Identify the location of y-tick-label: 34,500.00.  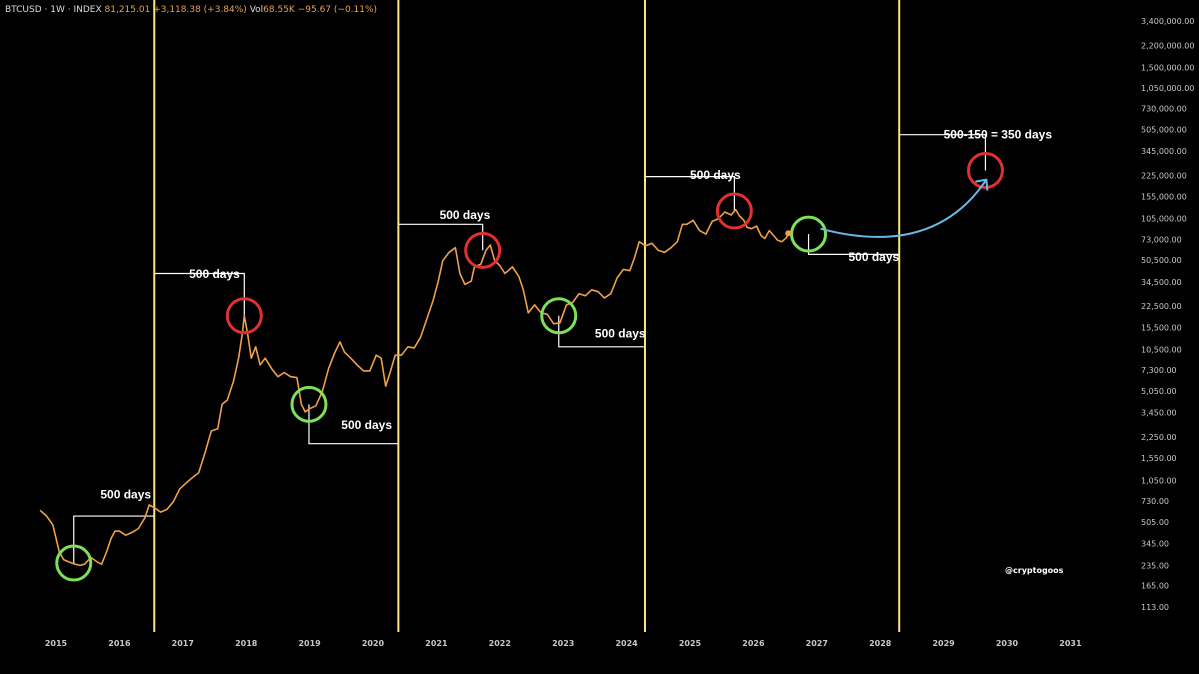
(1161, 282).